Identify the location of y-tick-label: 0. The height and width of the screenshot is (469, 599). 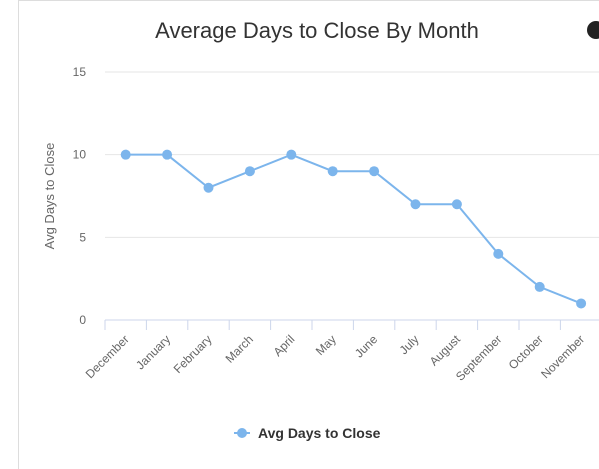
(82, 320).